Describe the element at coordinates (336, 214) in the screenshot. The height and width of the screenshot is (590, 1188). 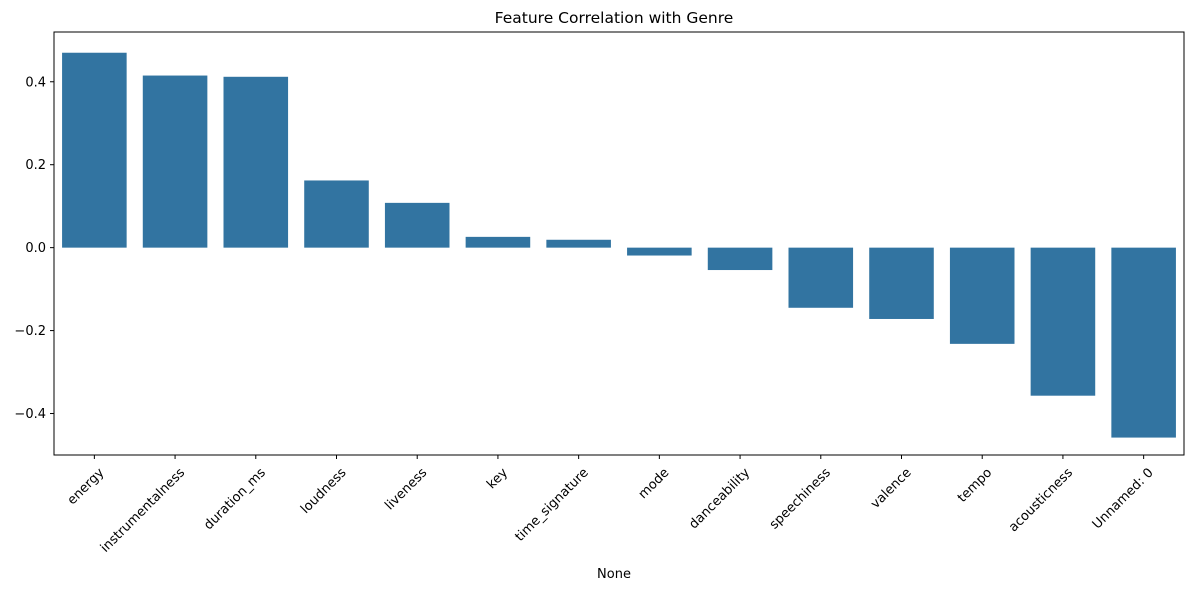
I see `bar-loudness` at that location.